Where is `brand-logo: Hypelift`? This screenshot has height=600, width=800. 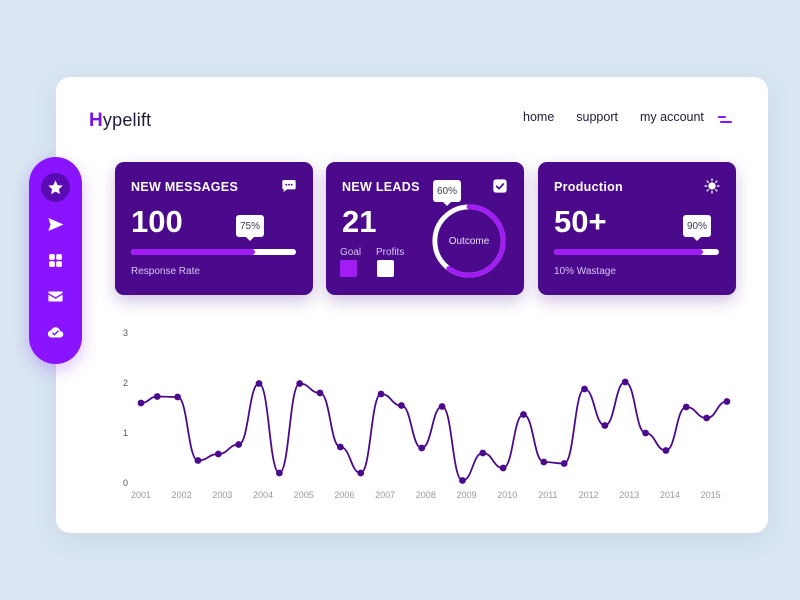
brand-logo: Hypelift is located at coordinates (120, 121).